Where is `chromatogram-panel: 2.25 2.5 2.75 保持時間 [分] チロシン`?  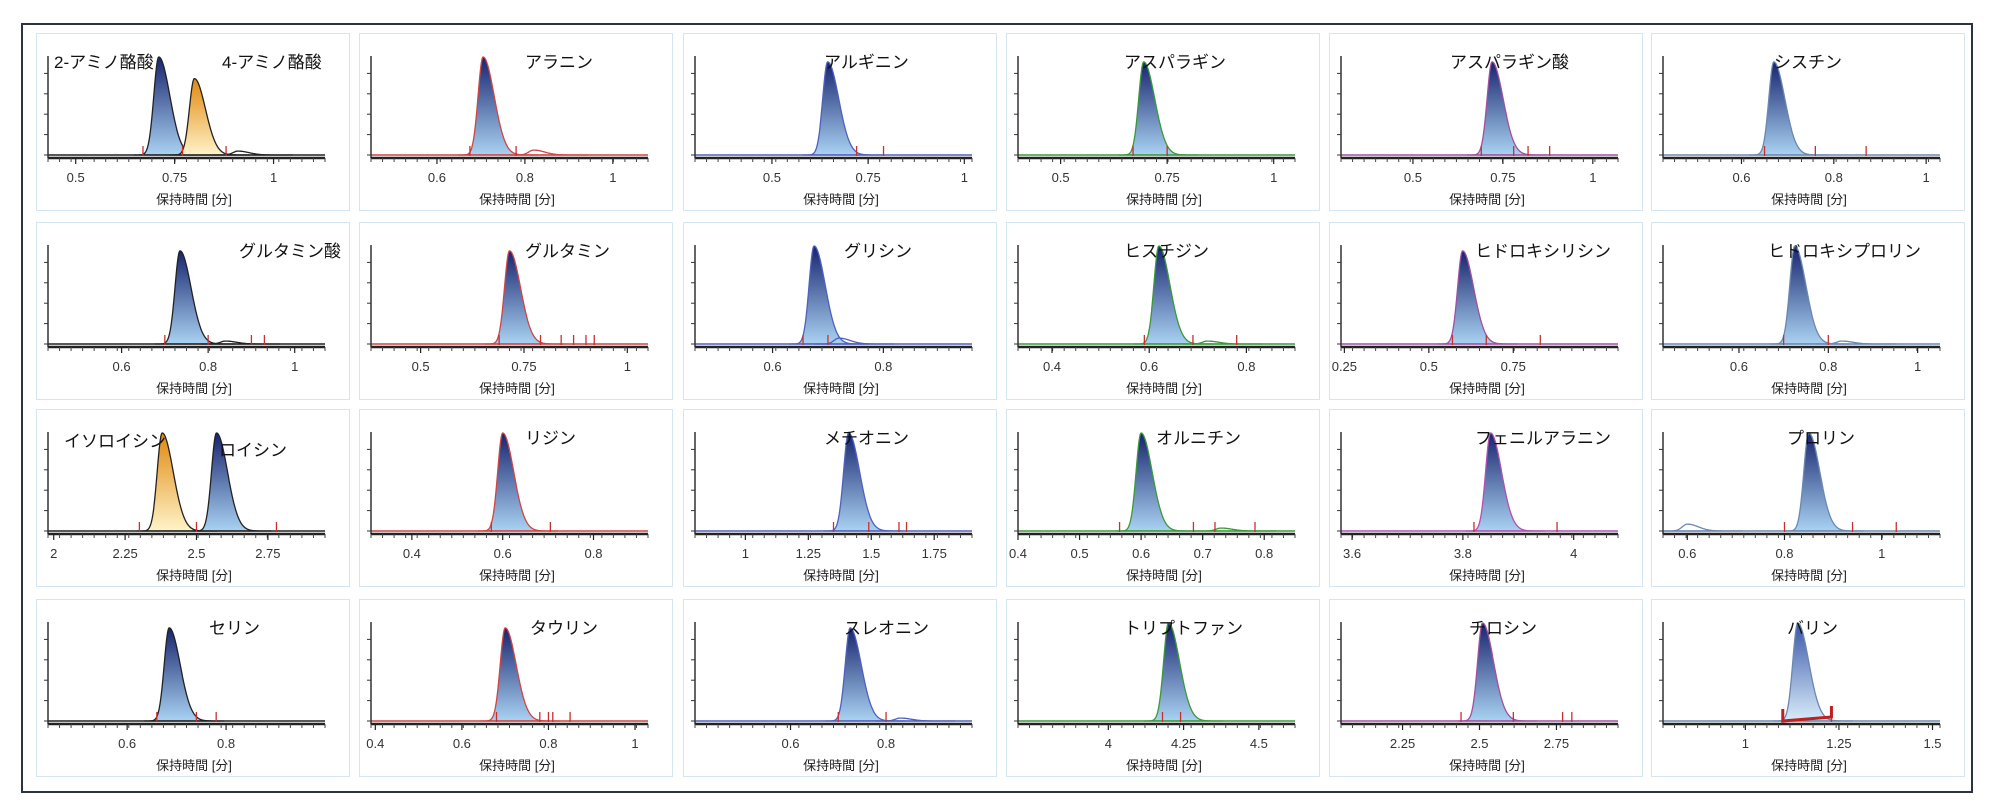 chromatogram-panel: 2.25 2.5 2.75 保持時間 [分] チロシン is located at coordinates (1486, 688).